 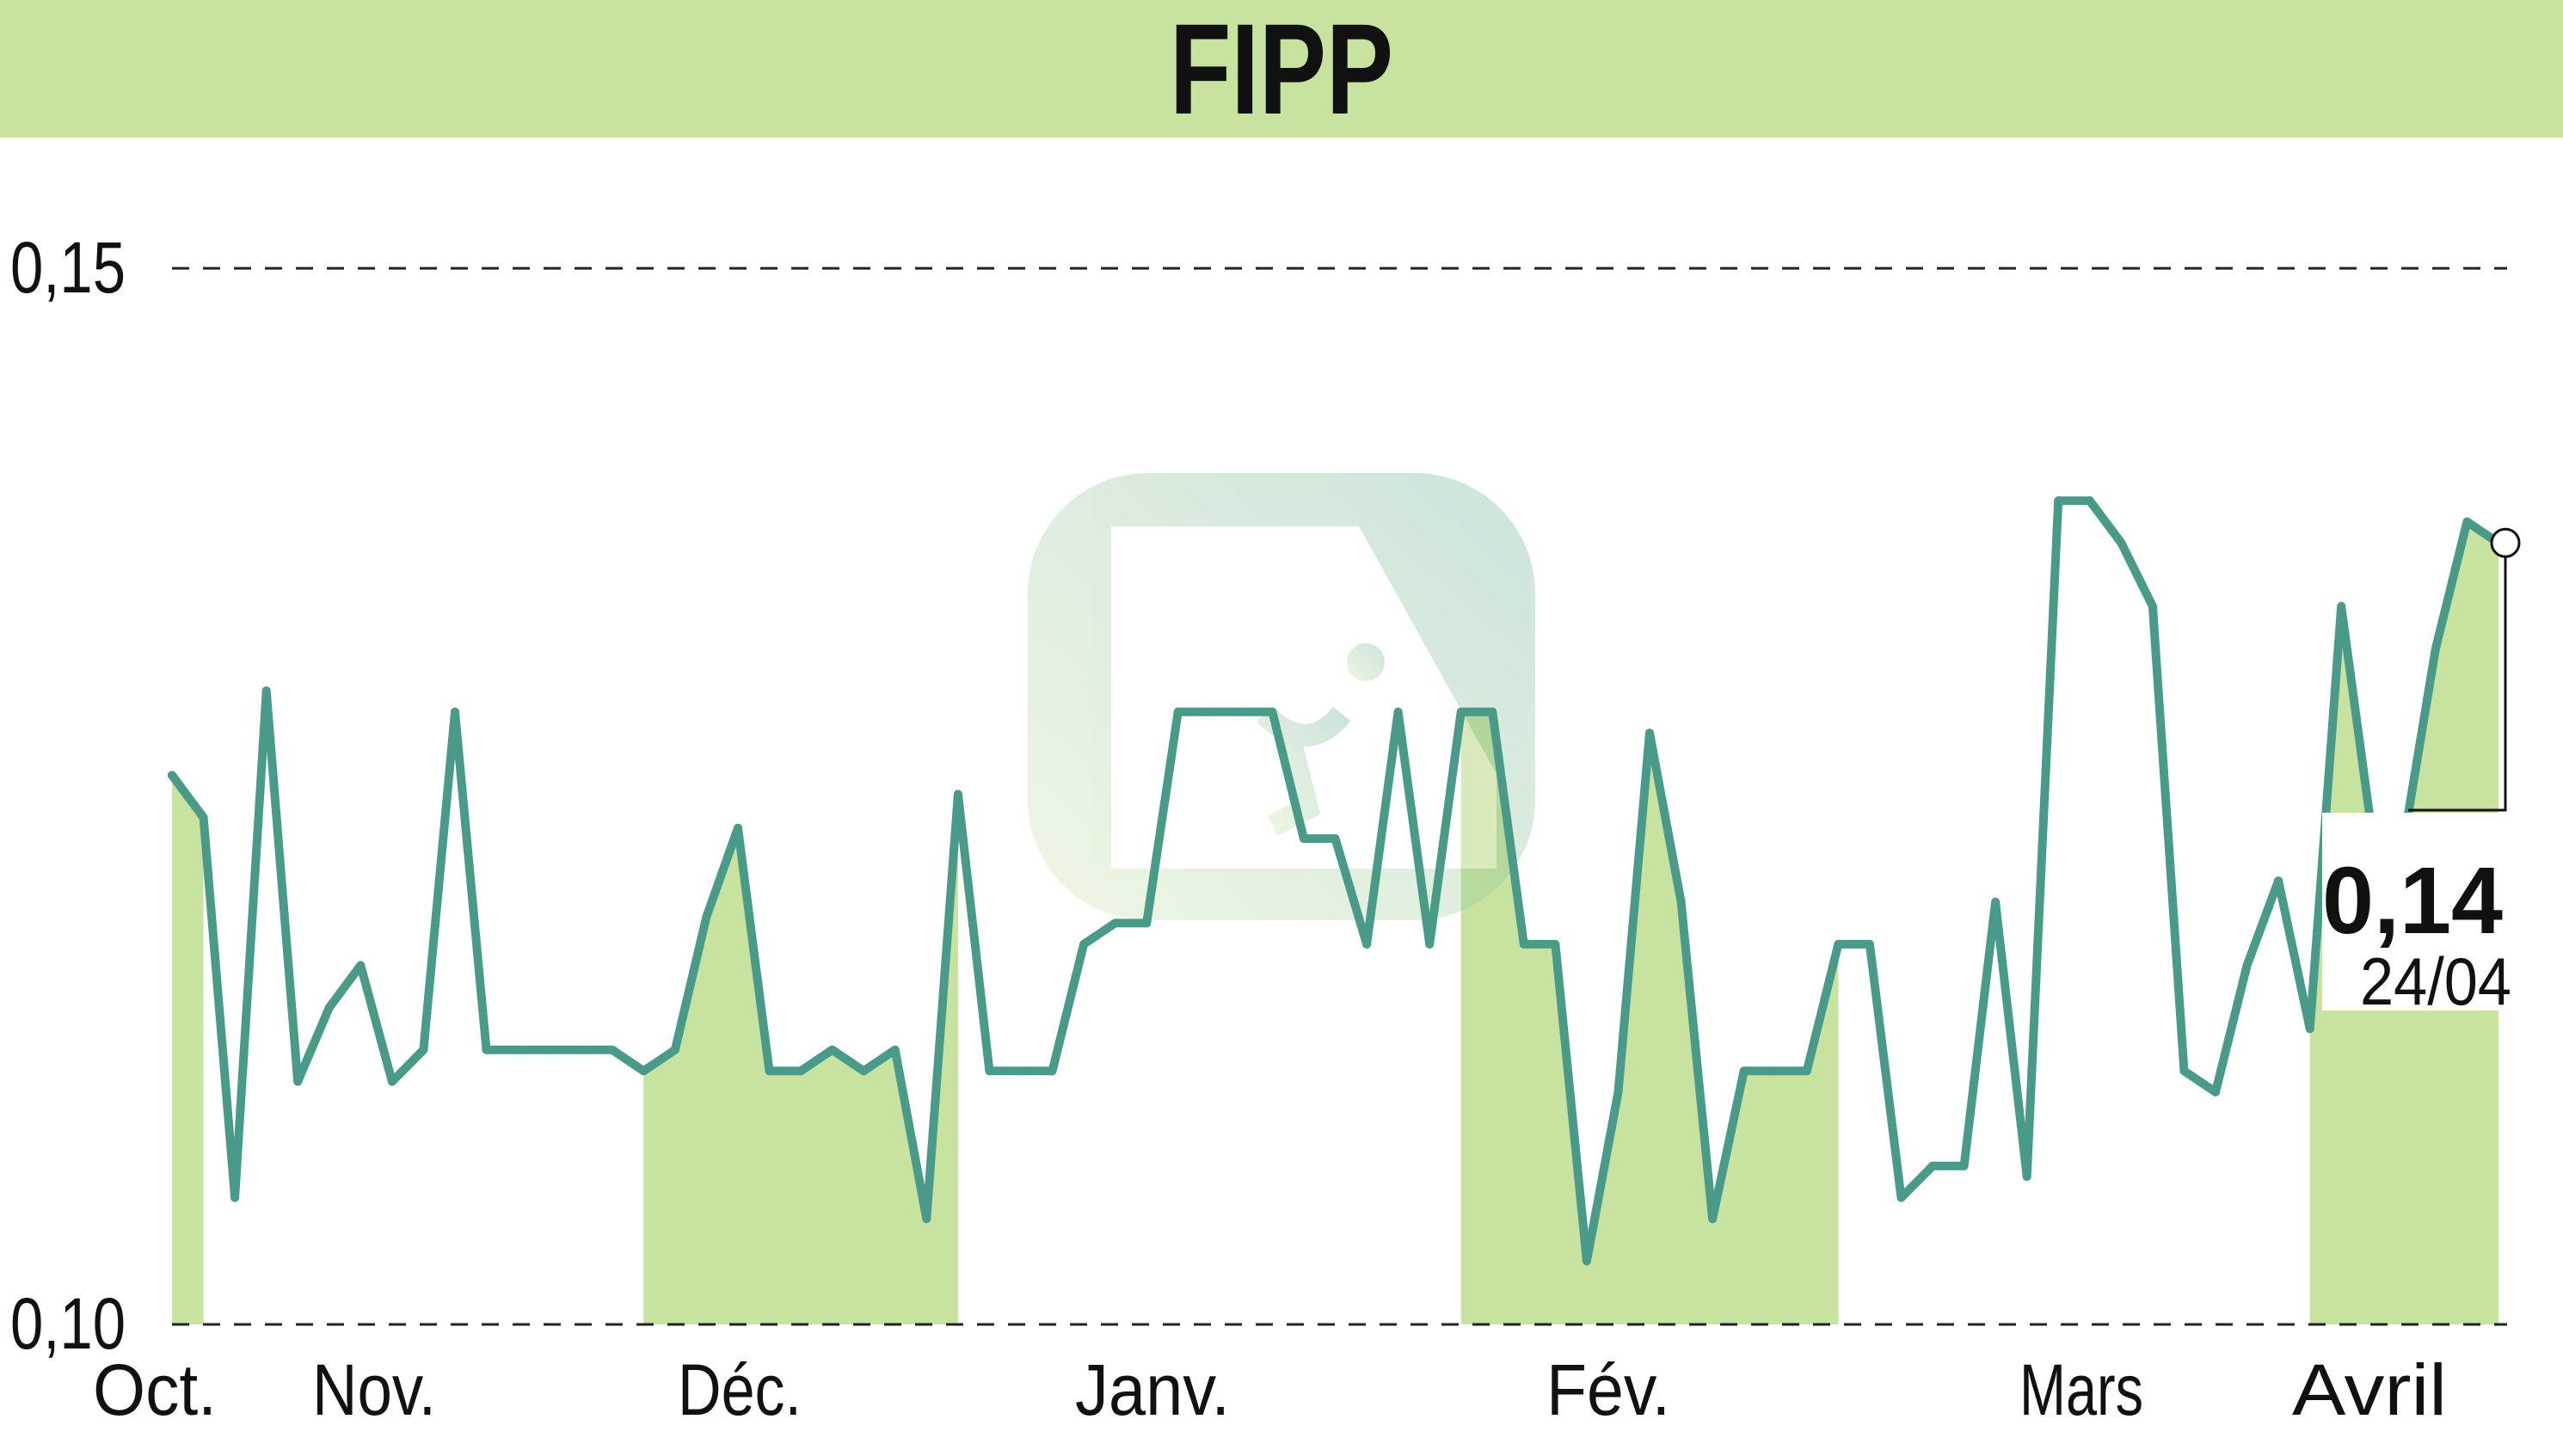 I want to click on x-tick-label: Déc., so click(x=740, y=1390).